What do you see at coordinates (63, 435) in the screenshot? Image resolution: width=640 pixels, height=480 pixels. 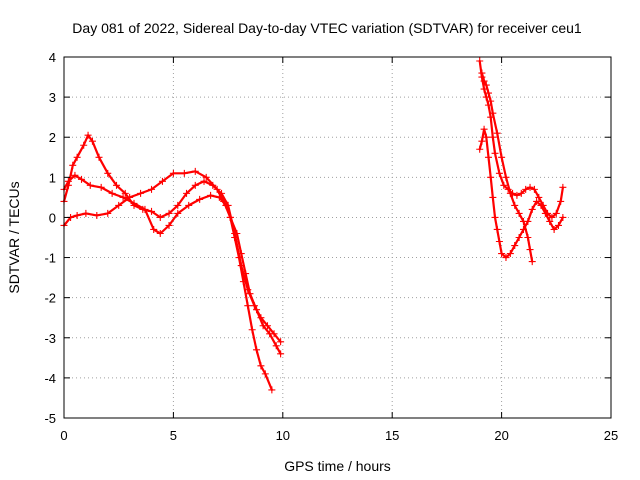 I see `x-tick-label: 0` at bounding box center [63, 435].